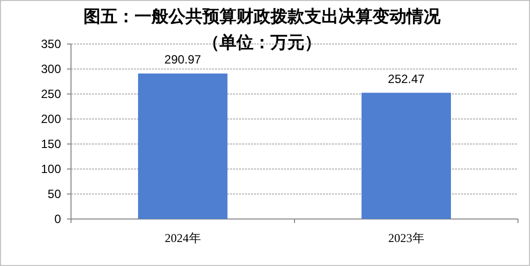 The image size is (530, 266). What do you see at coordinates (51, 94) in the screenshot?
I see `y-tick-label: 250` at bounding box center [51, 94].